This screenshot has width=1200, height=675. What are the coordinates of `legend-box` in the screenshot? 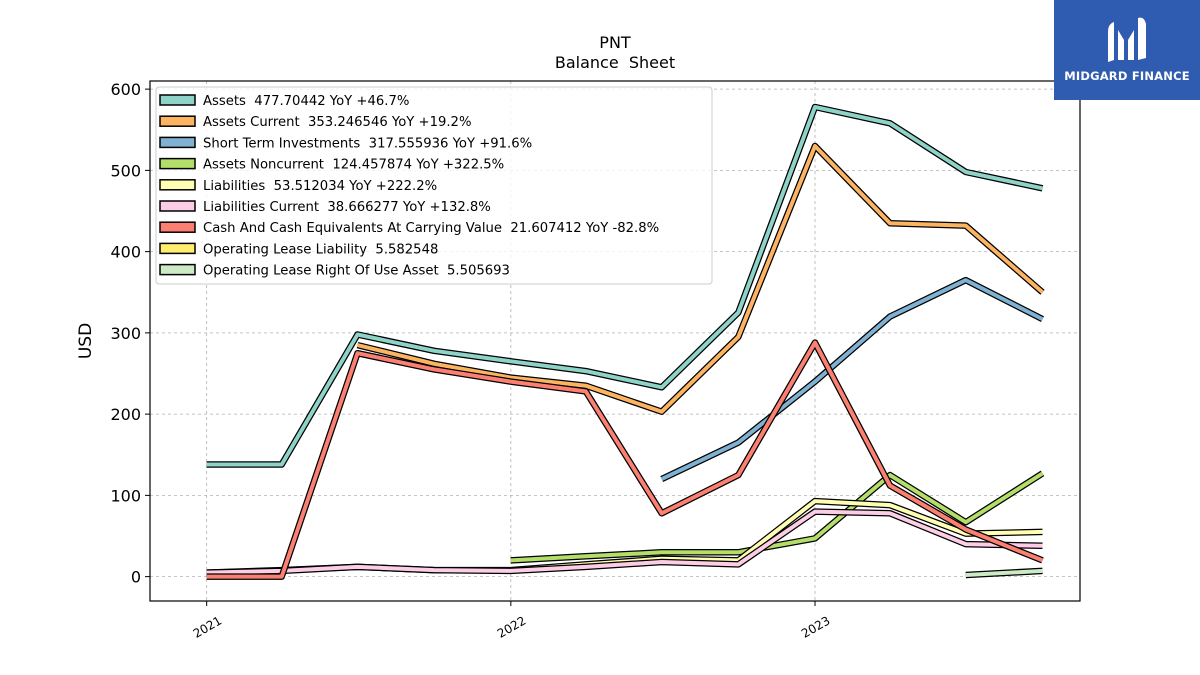 It's located at (434, 185).